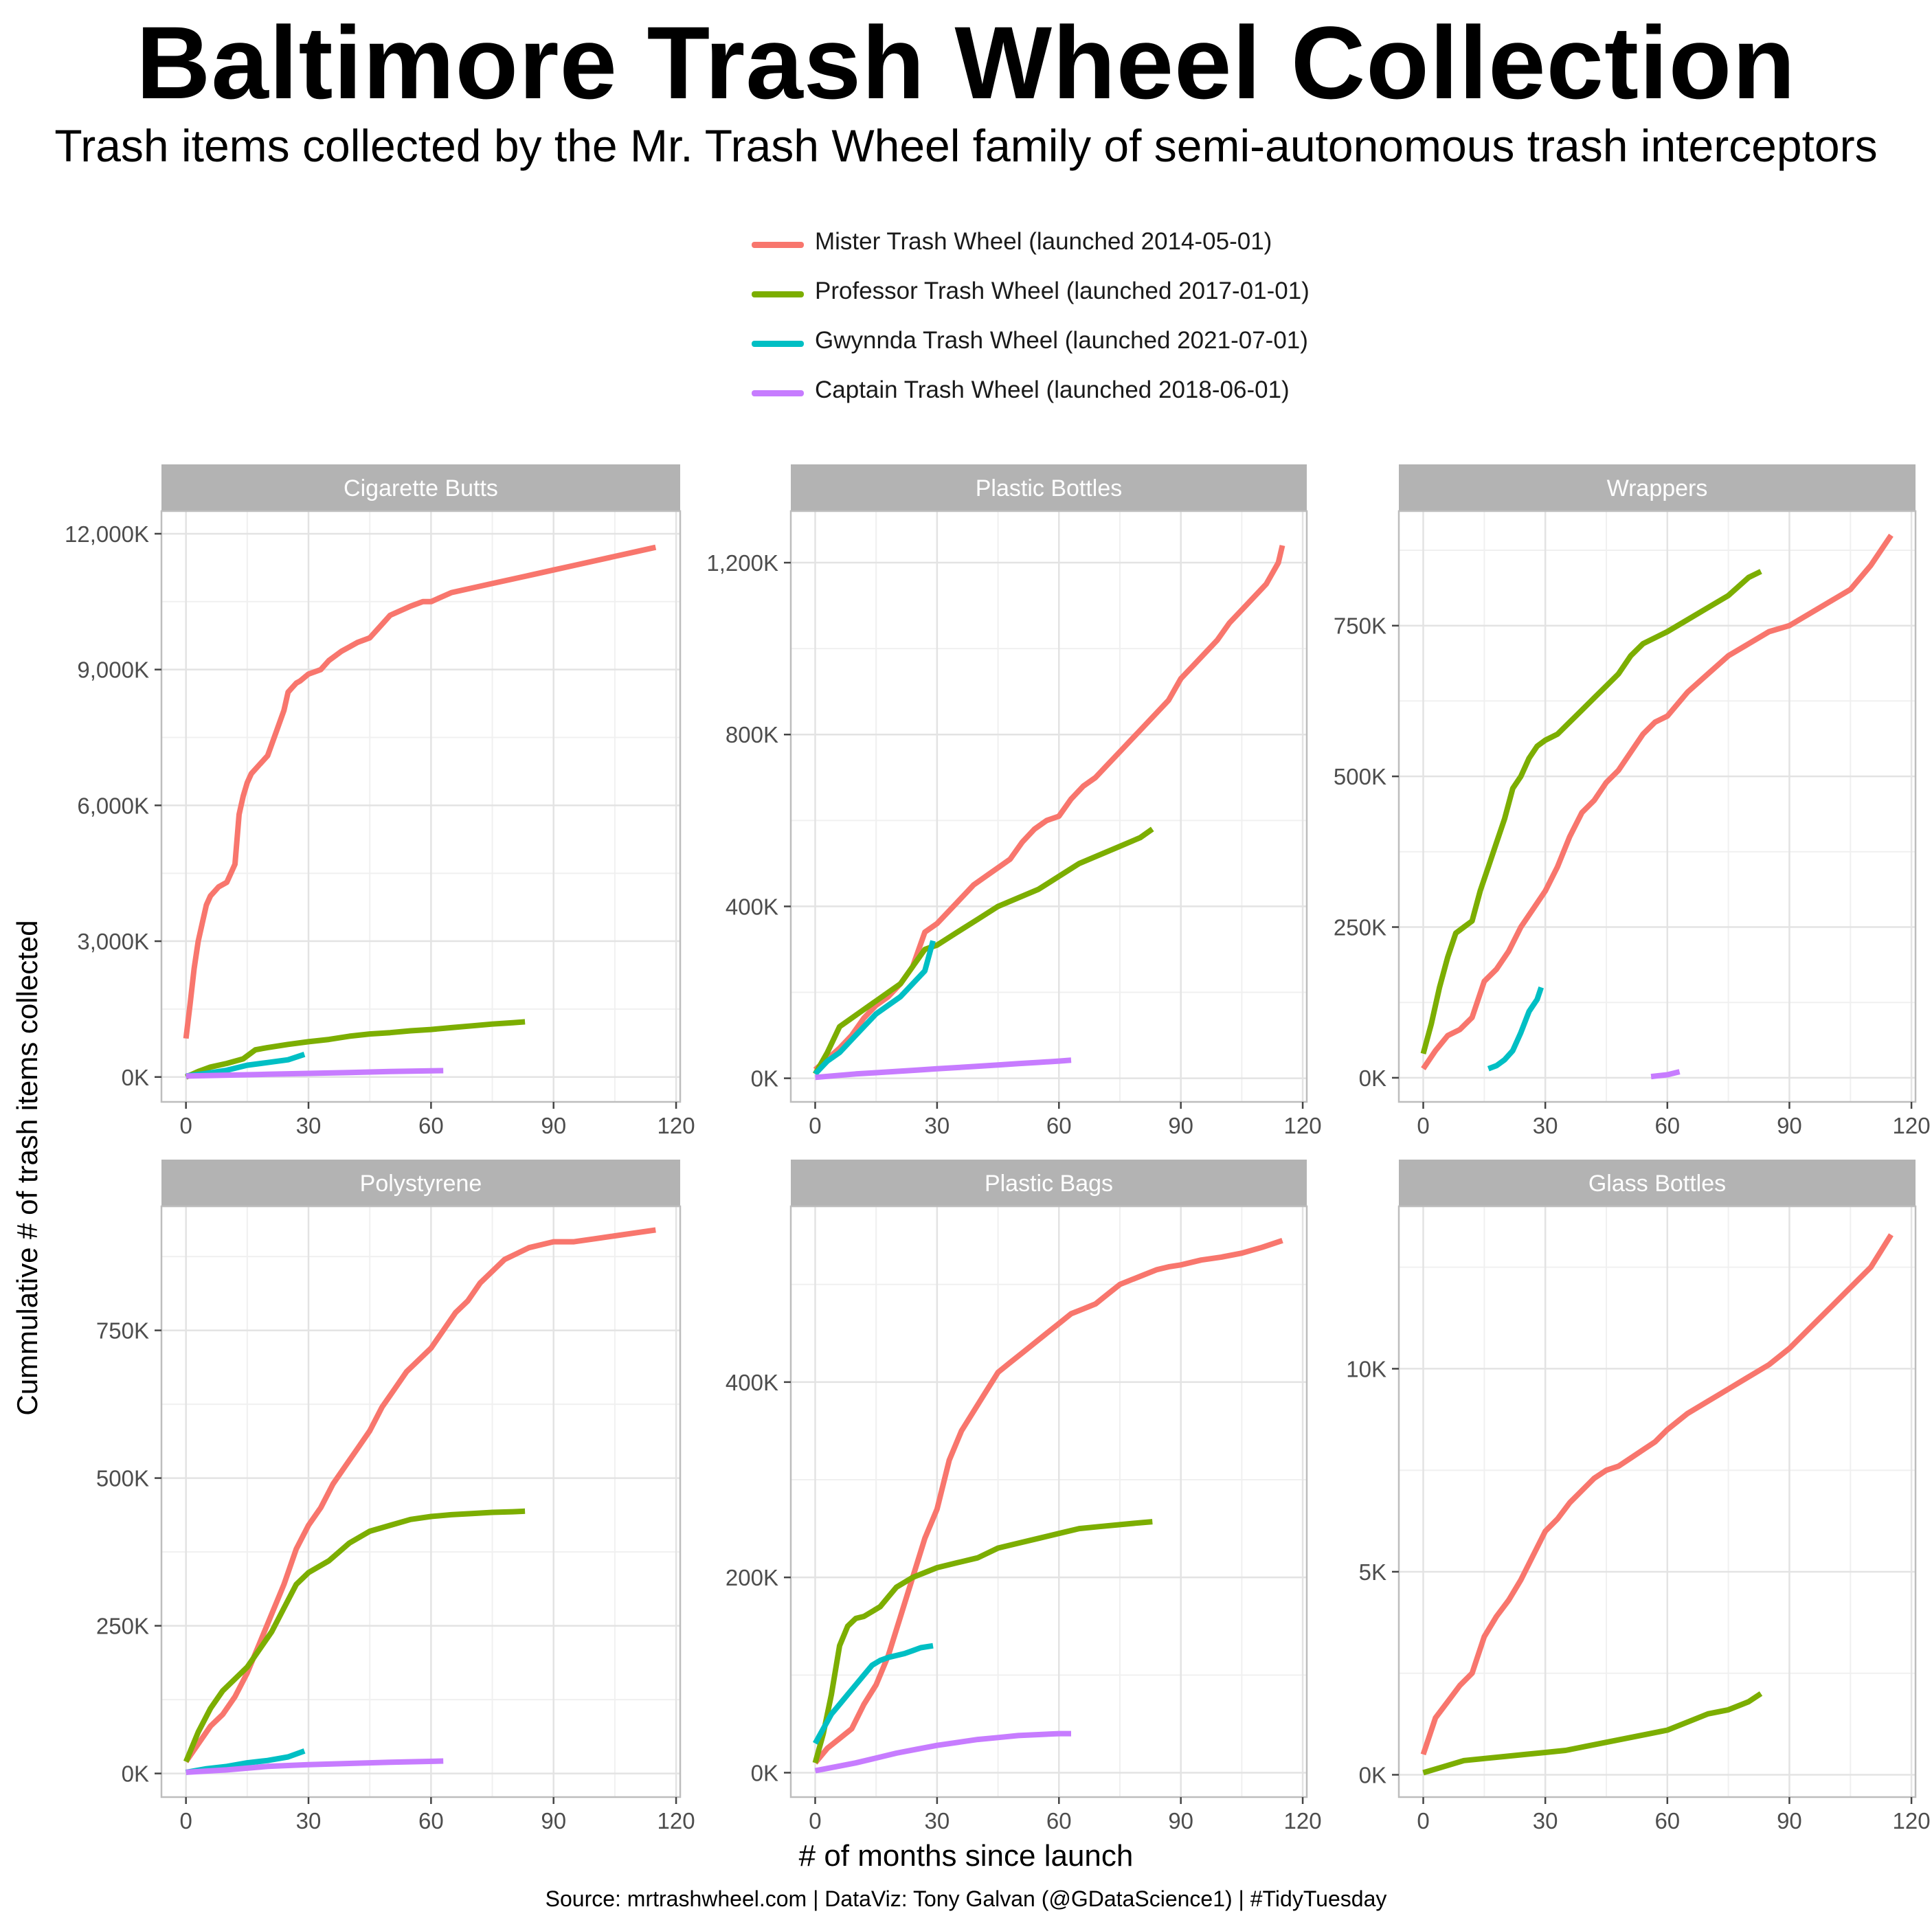 The image size is (1932, 1929). I want to click on panel-border-polystyrene, so click(421, 1501).